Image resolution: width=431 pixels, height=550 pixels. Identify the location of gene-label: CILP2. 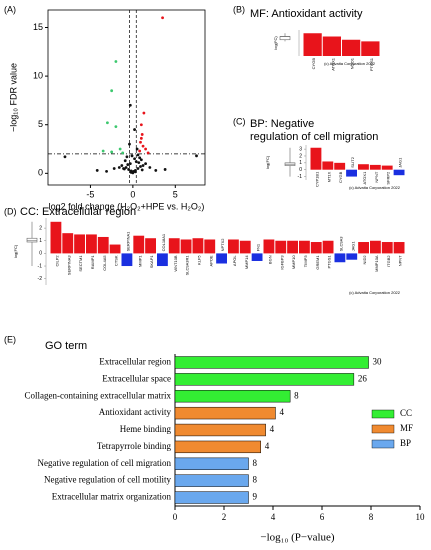
(56, 261).